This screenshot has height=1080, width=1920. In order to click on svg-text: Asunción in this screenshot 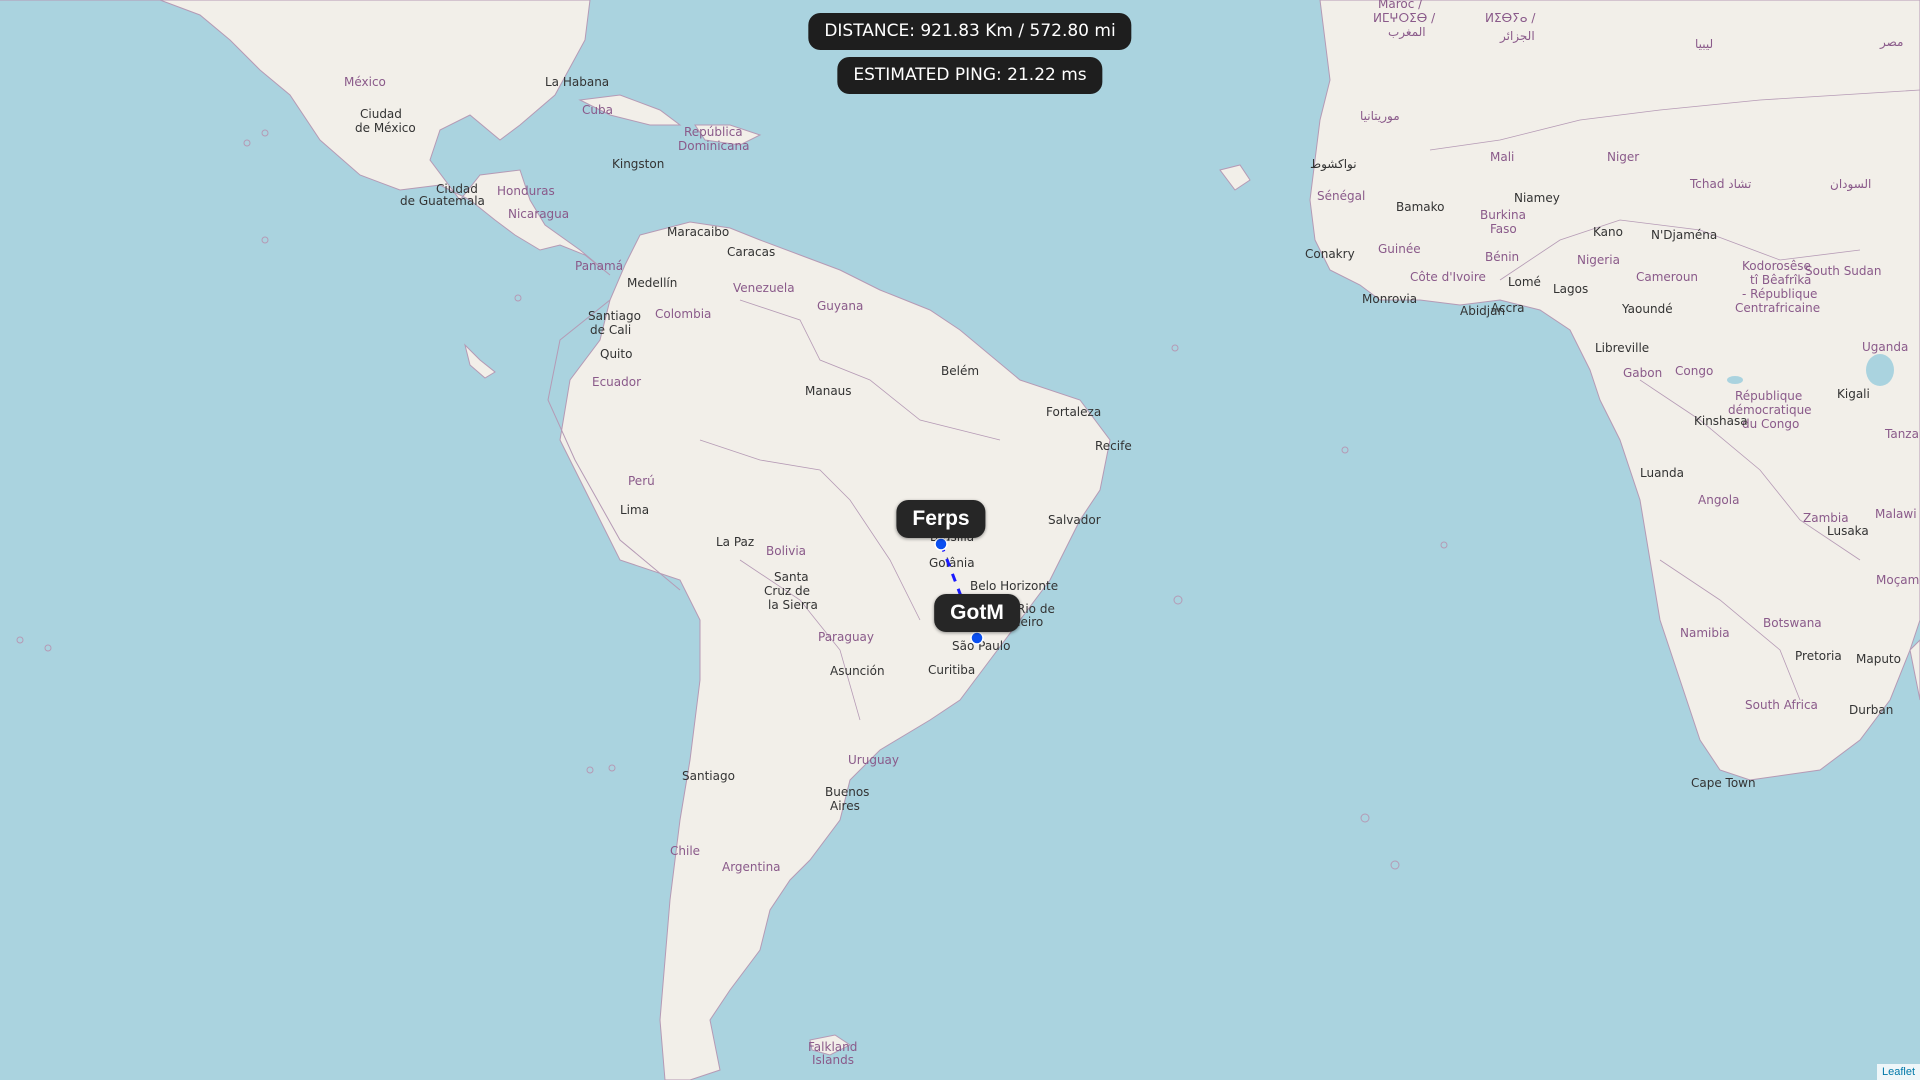, I will do `click(857, 671)`.